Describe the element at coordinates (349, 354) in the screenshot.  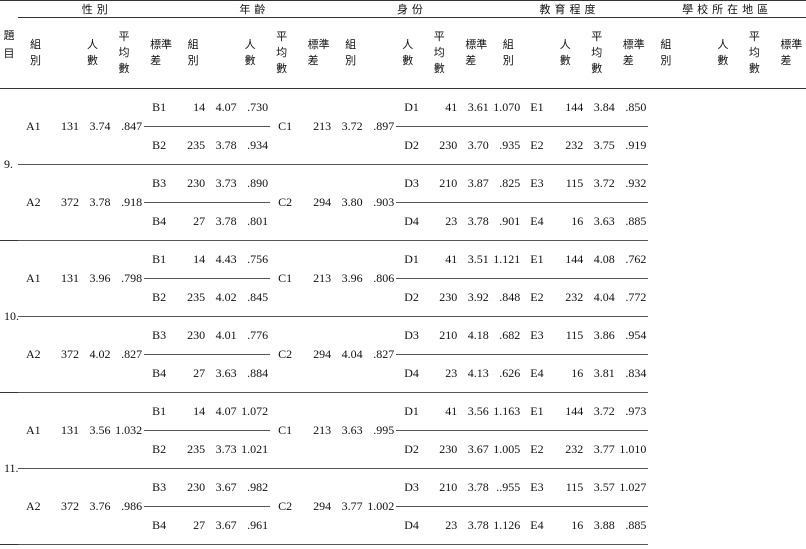
I see `cell-value: 4.04` at that location.